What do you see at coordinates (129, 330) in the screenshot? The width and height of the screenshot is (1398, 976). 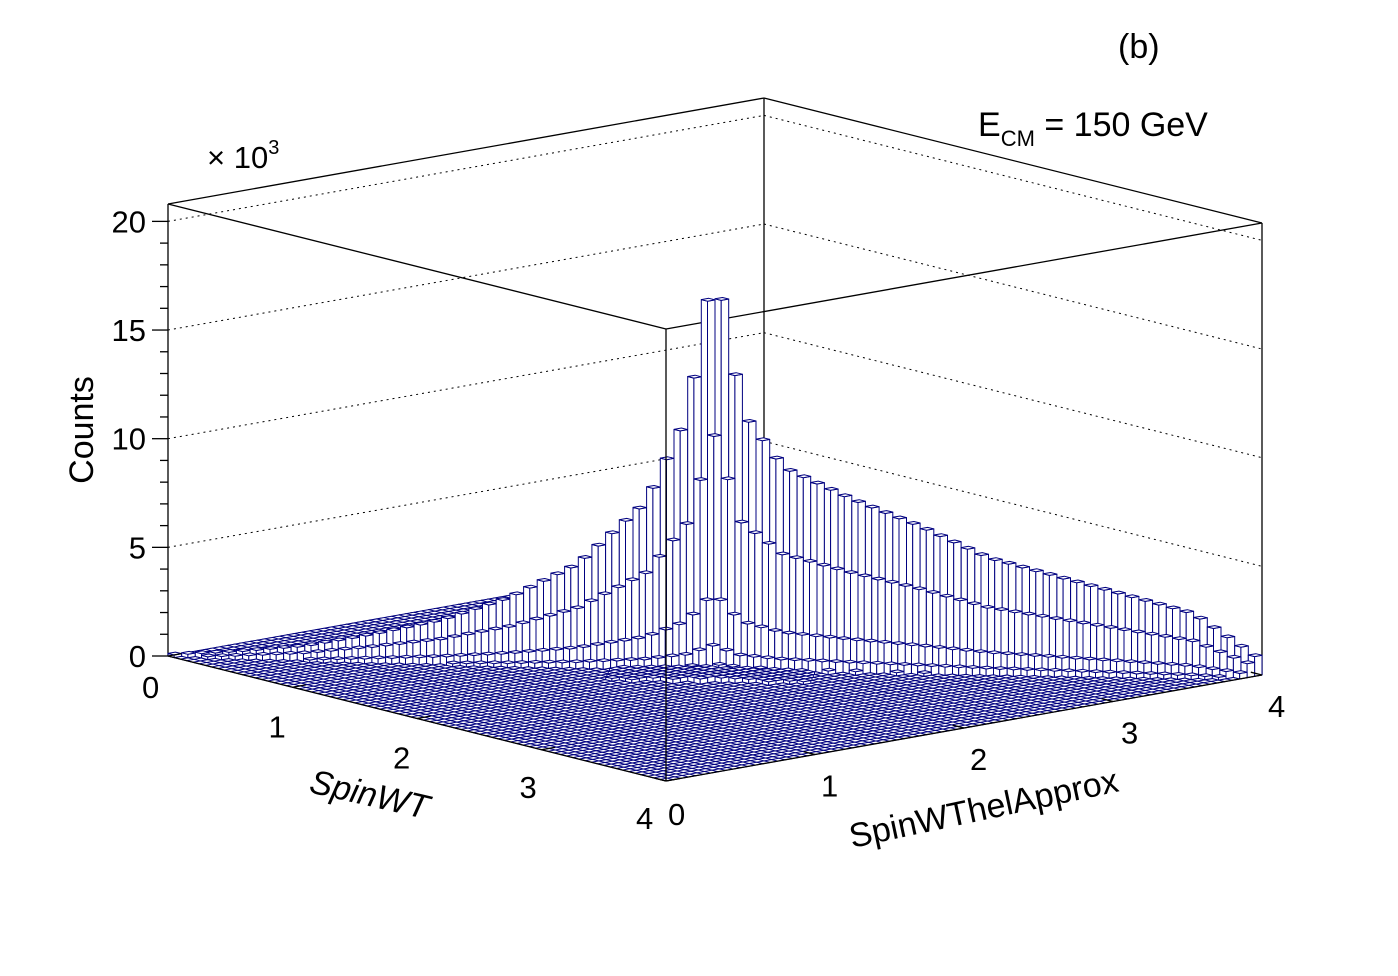 I see `z-tick-label: 15` at bounding box center [129, 330].